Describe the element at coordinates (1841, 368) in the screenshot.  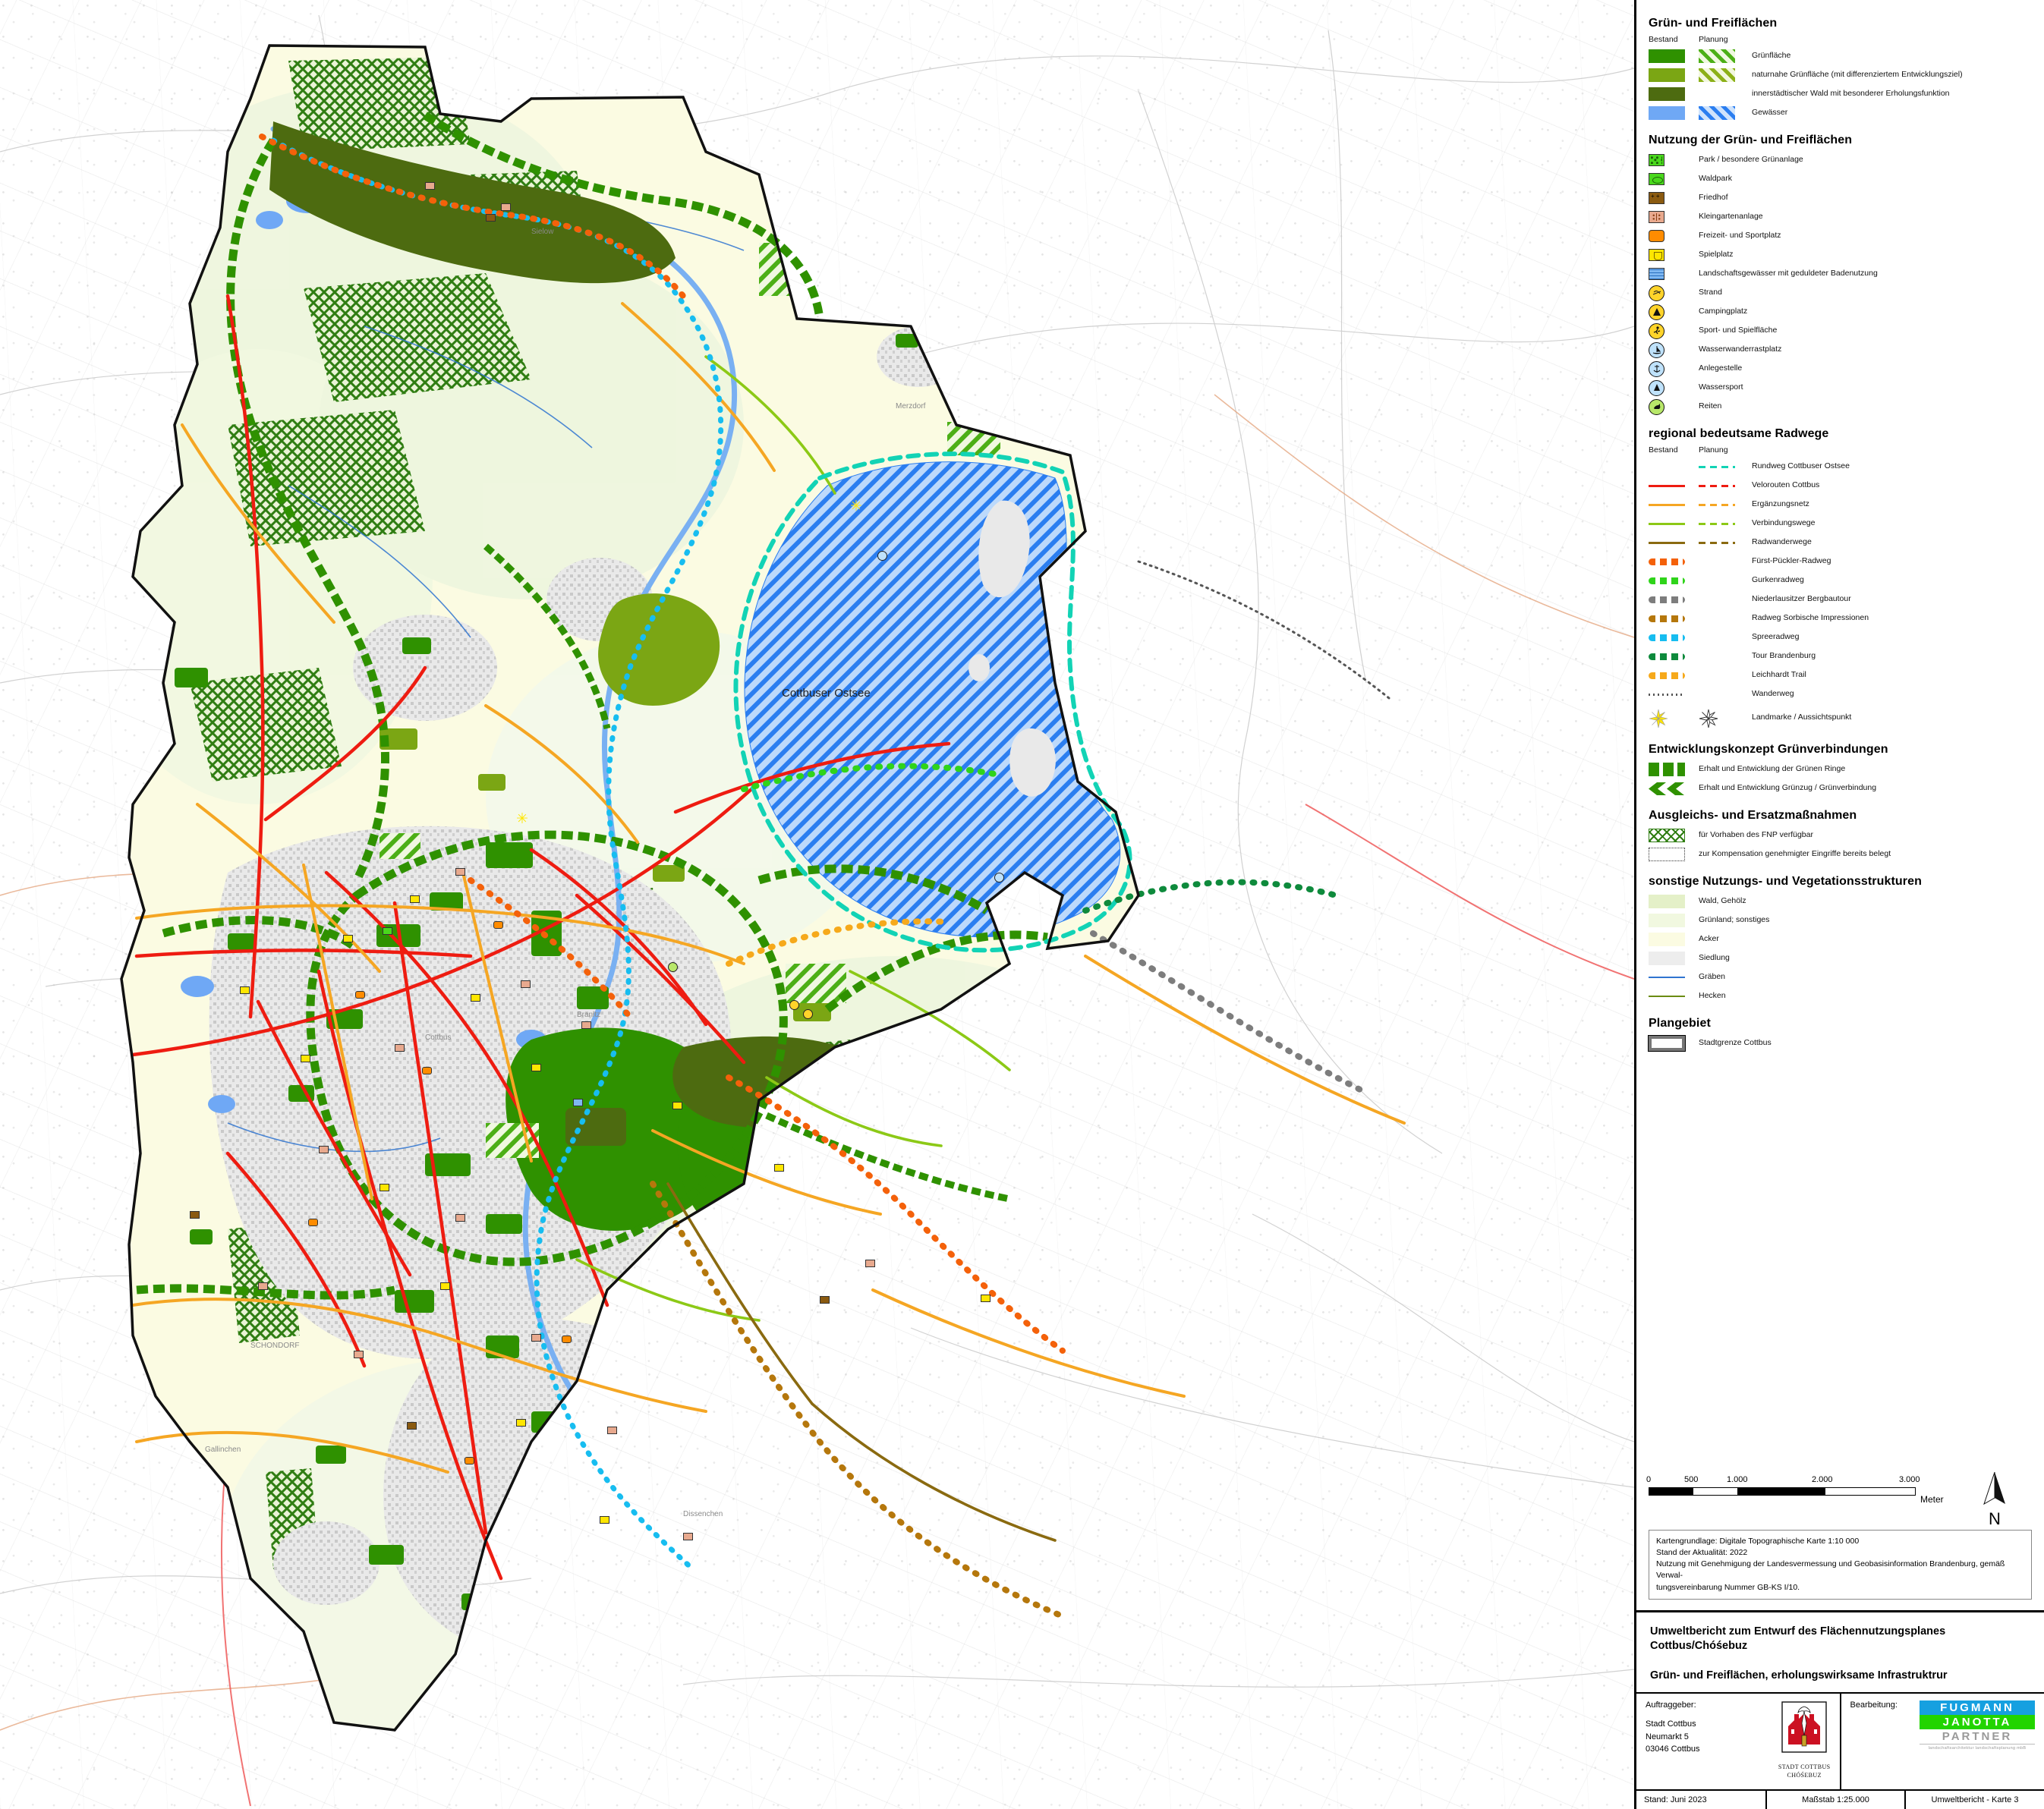
I see `legend-item-anlegestelle: Anlegestelle` at that location.